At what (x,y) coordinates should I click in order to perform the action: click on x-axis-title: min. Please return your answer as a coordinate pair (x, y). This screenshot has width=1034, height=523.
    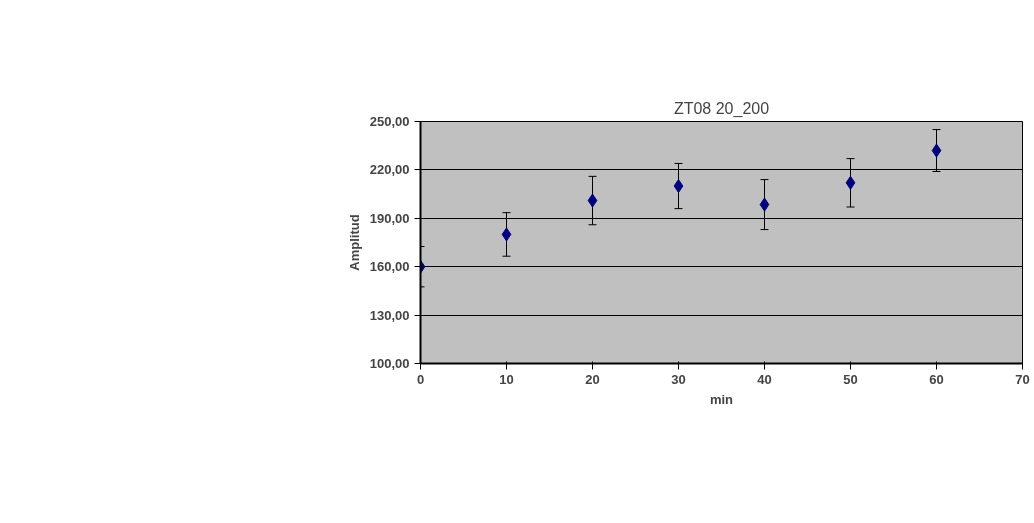
    Looking at the image, I should click on (721, 399).